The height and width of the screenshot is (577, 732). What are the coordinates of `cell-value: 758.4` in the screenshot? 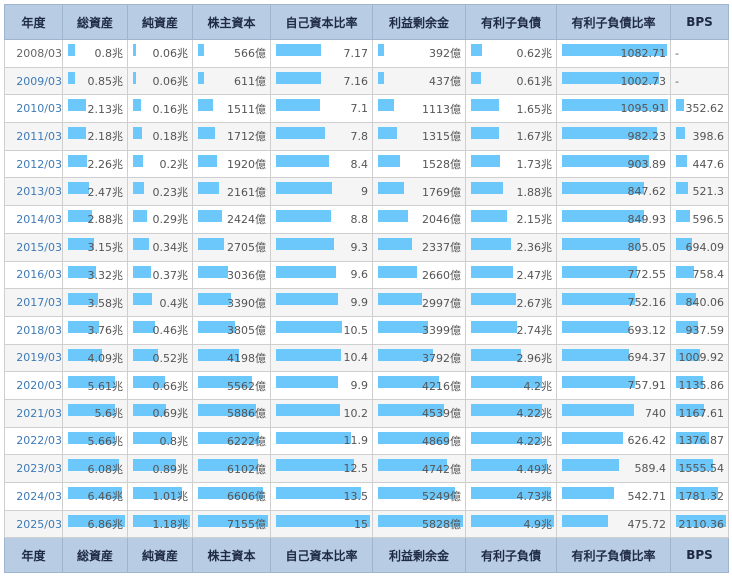 It's located at (708, 275).